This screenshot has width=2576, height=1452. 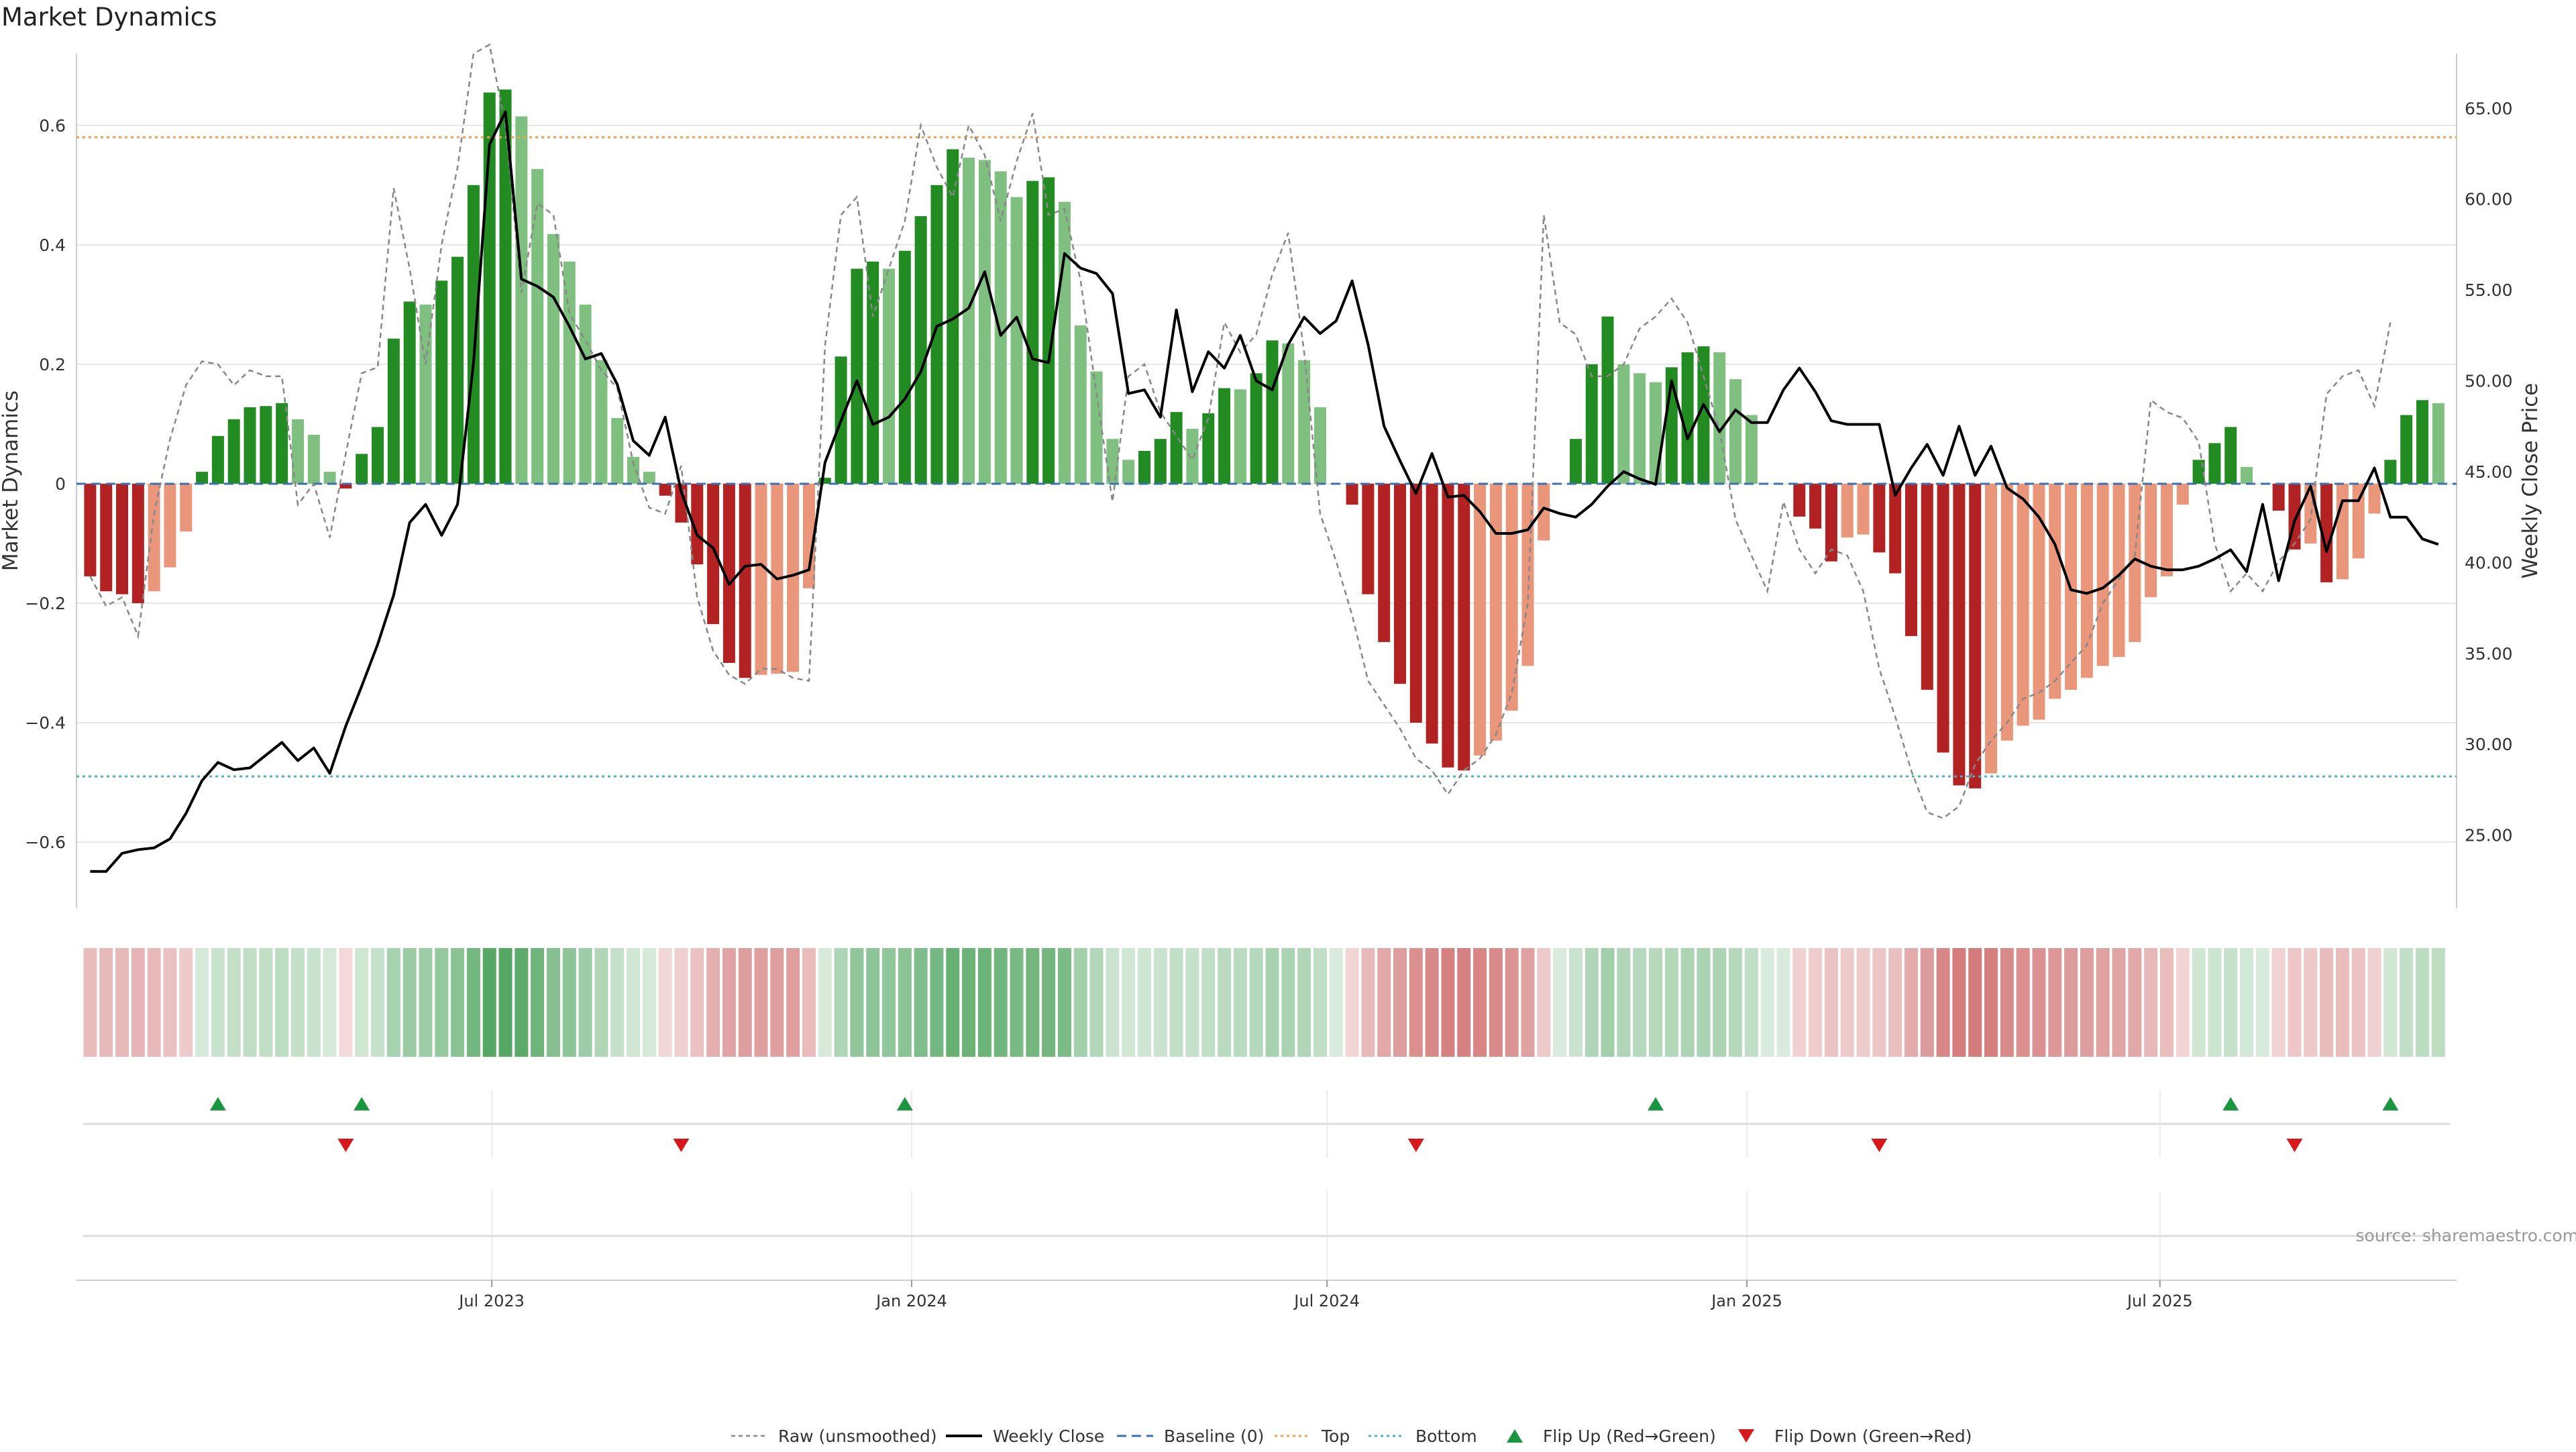 I want to click on y-left-tick-label: 0.4, so click(x=52, y=246).